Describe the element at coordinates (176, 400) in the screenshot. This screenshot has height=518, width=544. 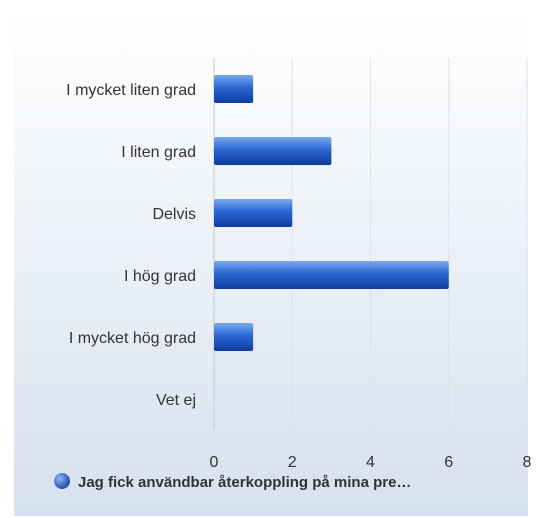
I see `category-label: Vet ej` at that location.